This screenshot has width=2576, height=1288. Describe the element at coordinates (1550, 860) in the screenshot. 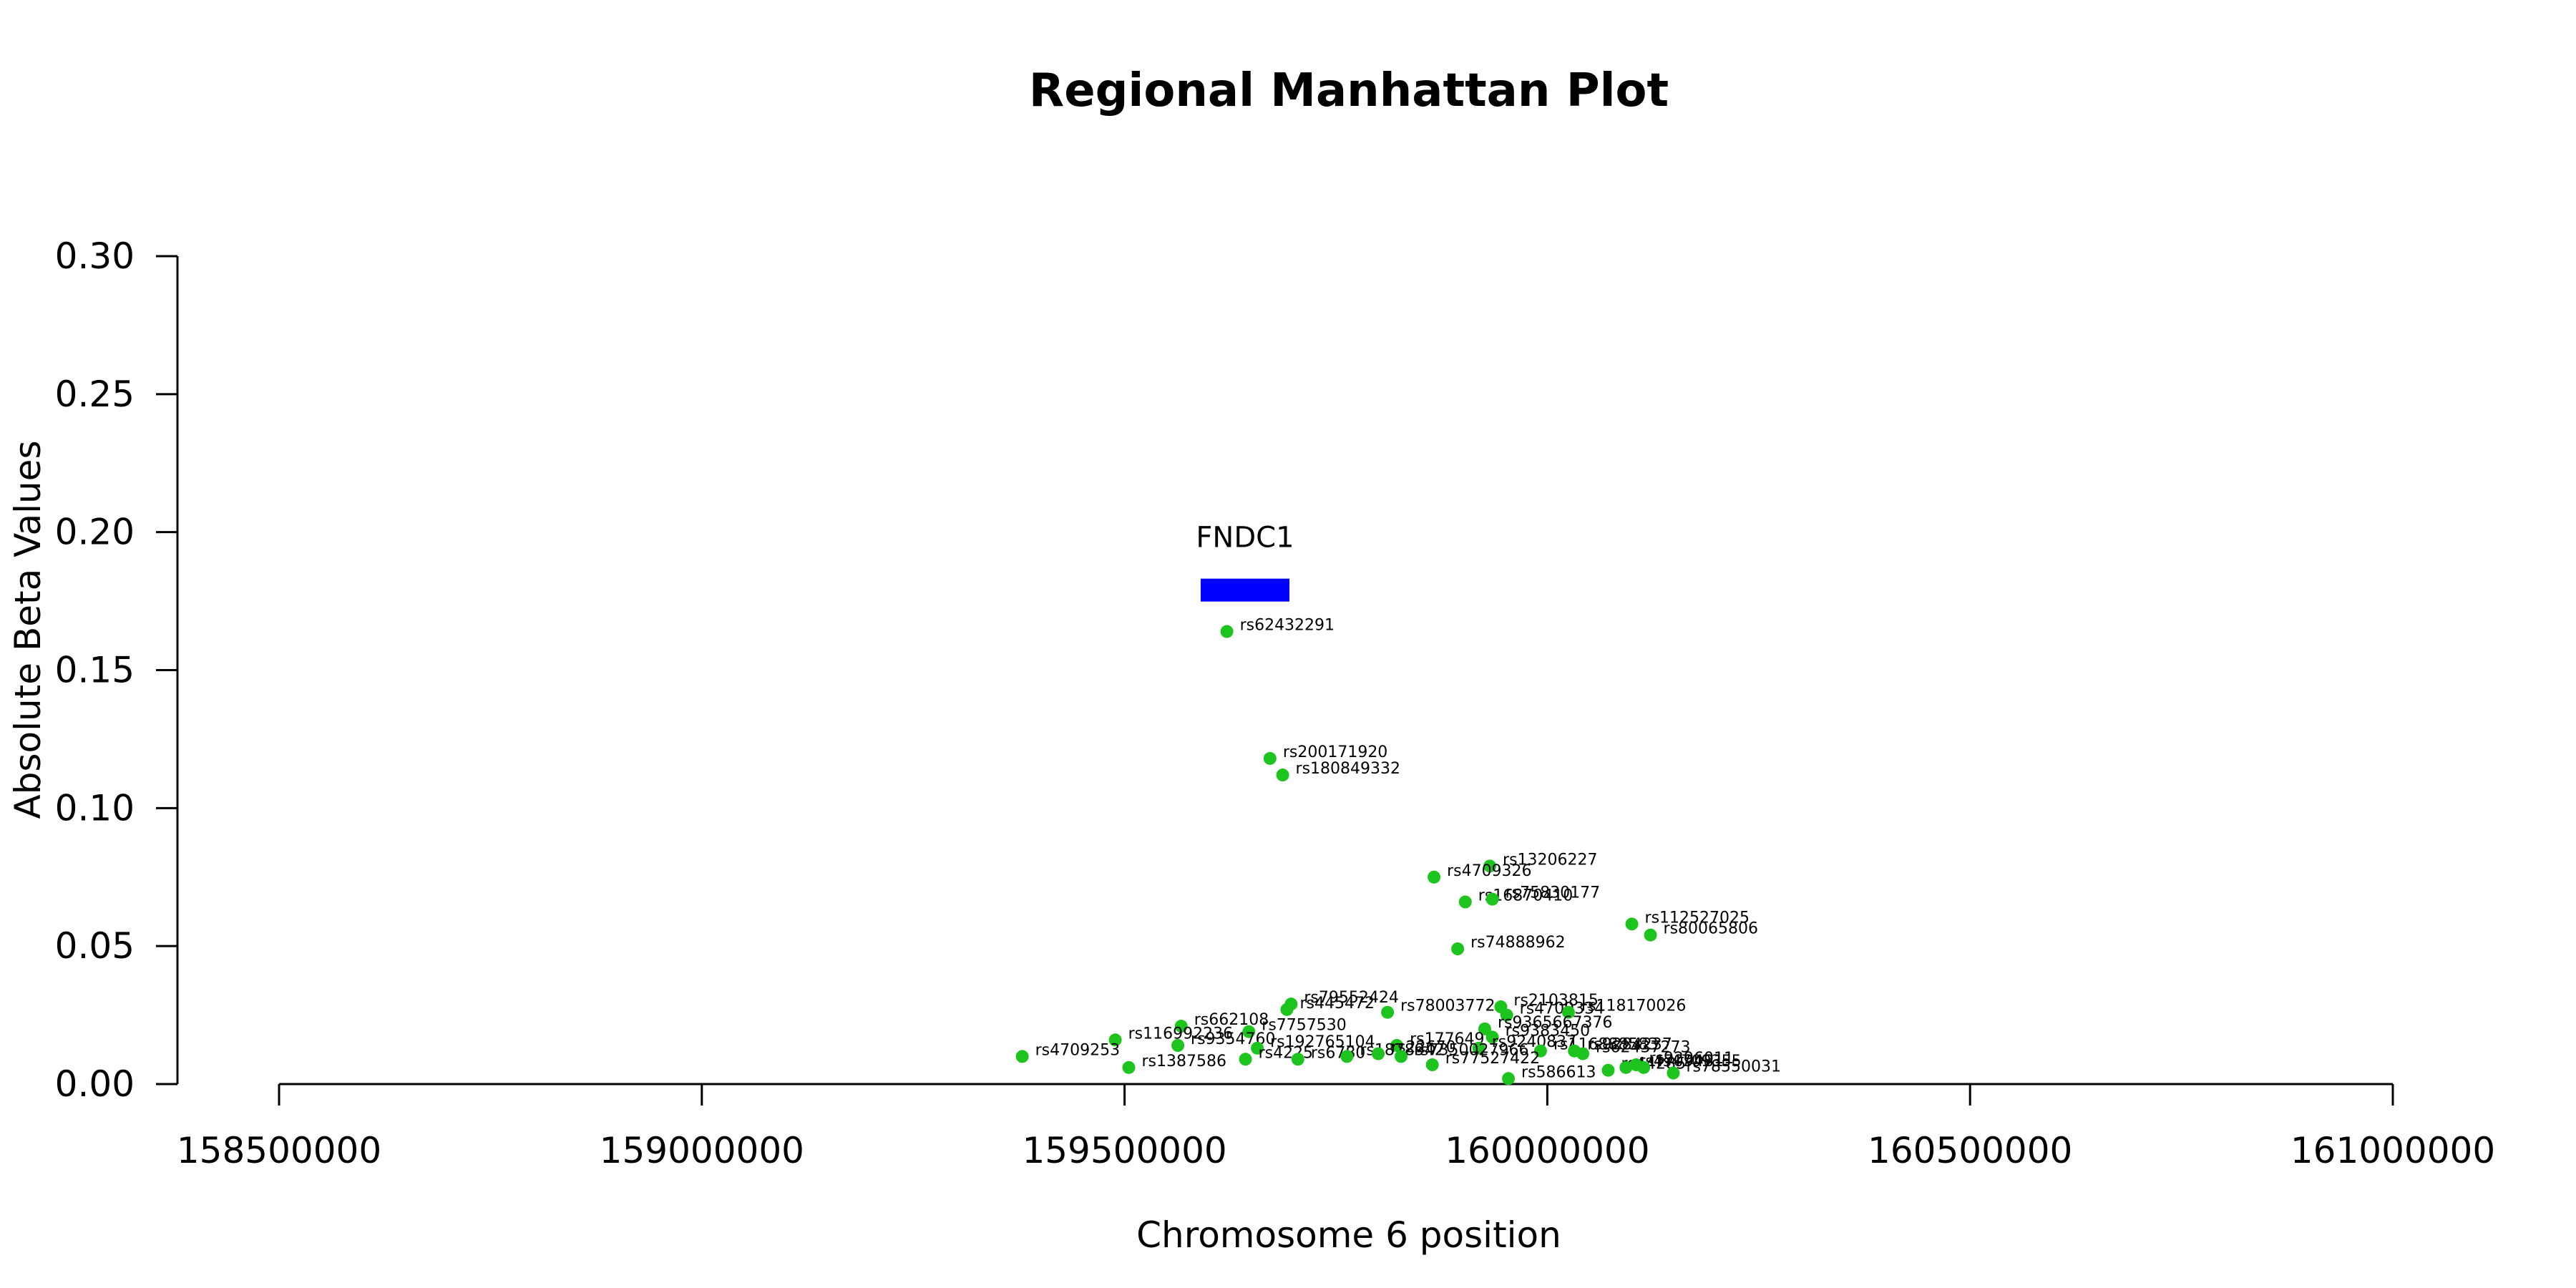

I see `snp-label: rs13206227` at that location.